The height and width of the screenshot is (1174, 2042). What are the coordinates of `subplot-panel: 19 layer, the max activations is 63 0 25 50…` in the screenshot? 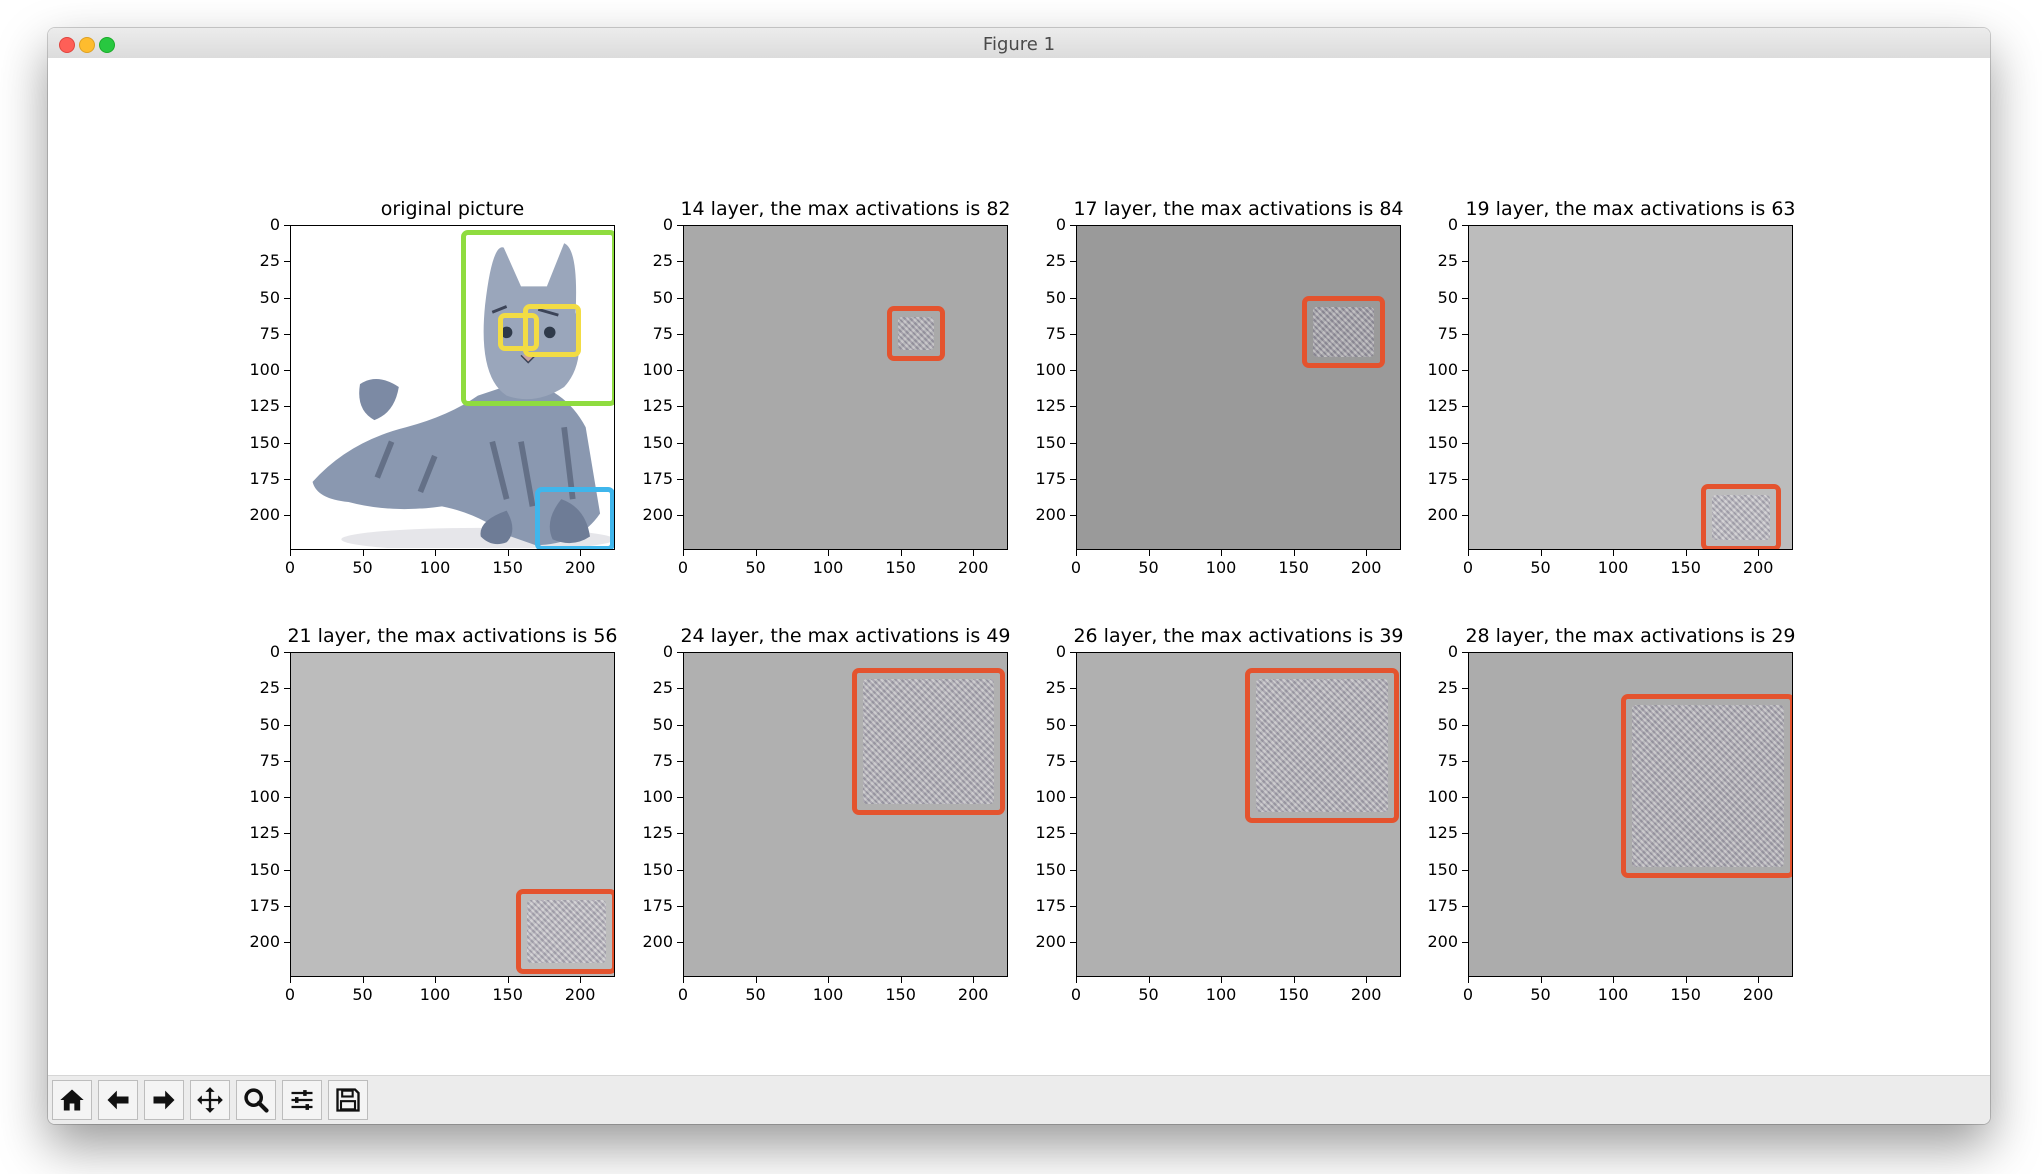 It's located at (1611, 387).